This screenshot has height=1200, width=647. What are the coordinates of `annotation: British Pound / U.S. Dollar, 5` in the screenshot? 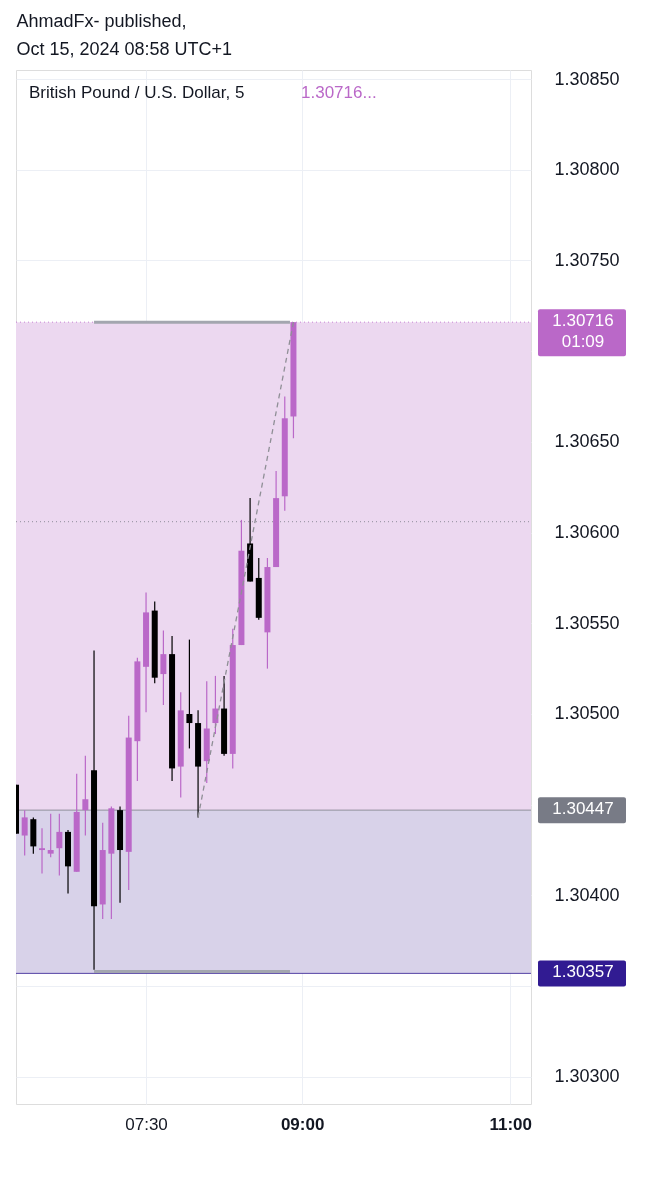 It's located at (137, 92).